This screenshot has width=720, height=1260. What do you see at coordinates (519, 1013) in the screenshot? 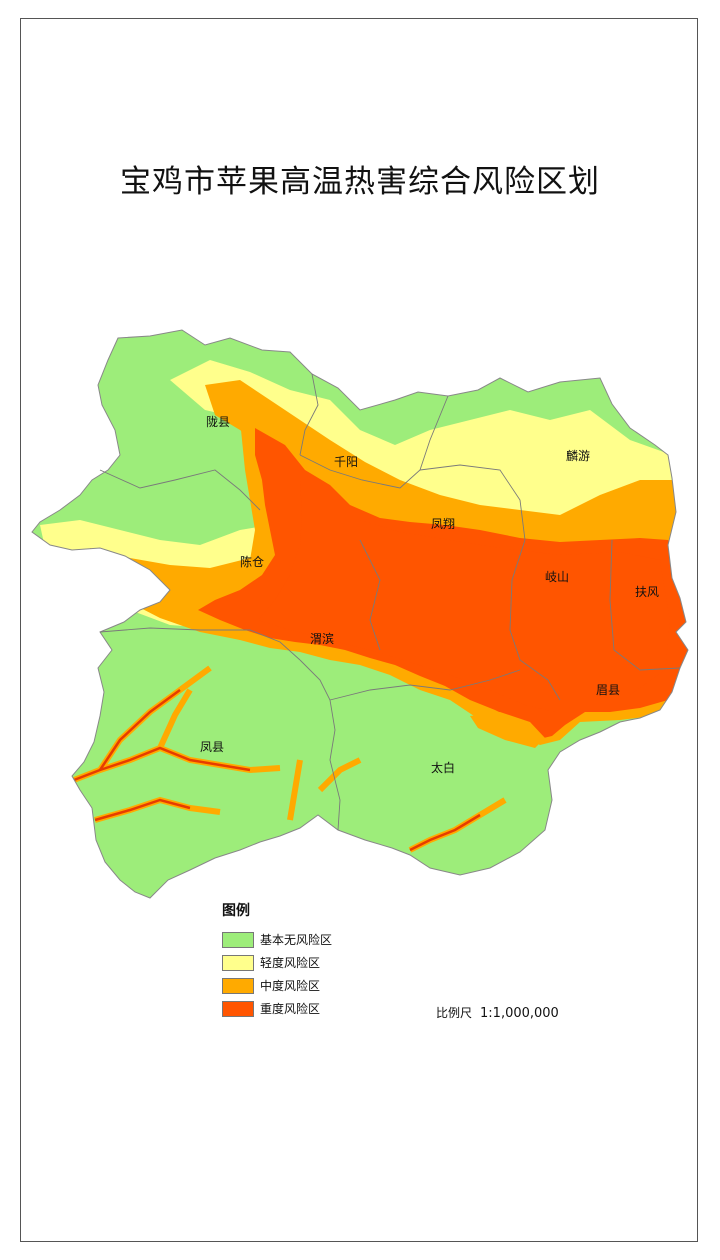
I see `scale-value: 1:1,000,000` at bounding box center [519, 1013].